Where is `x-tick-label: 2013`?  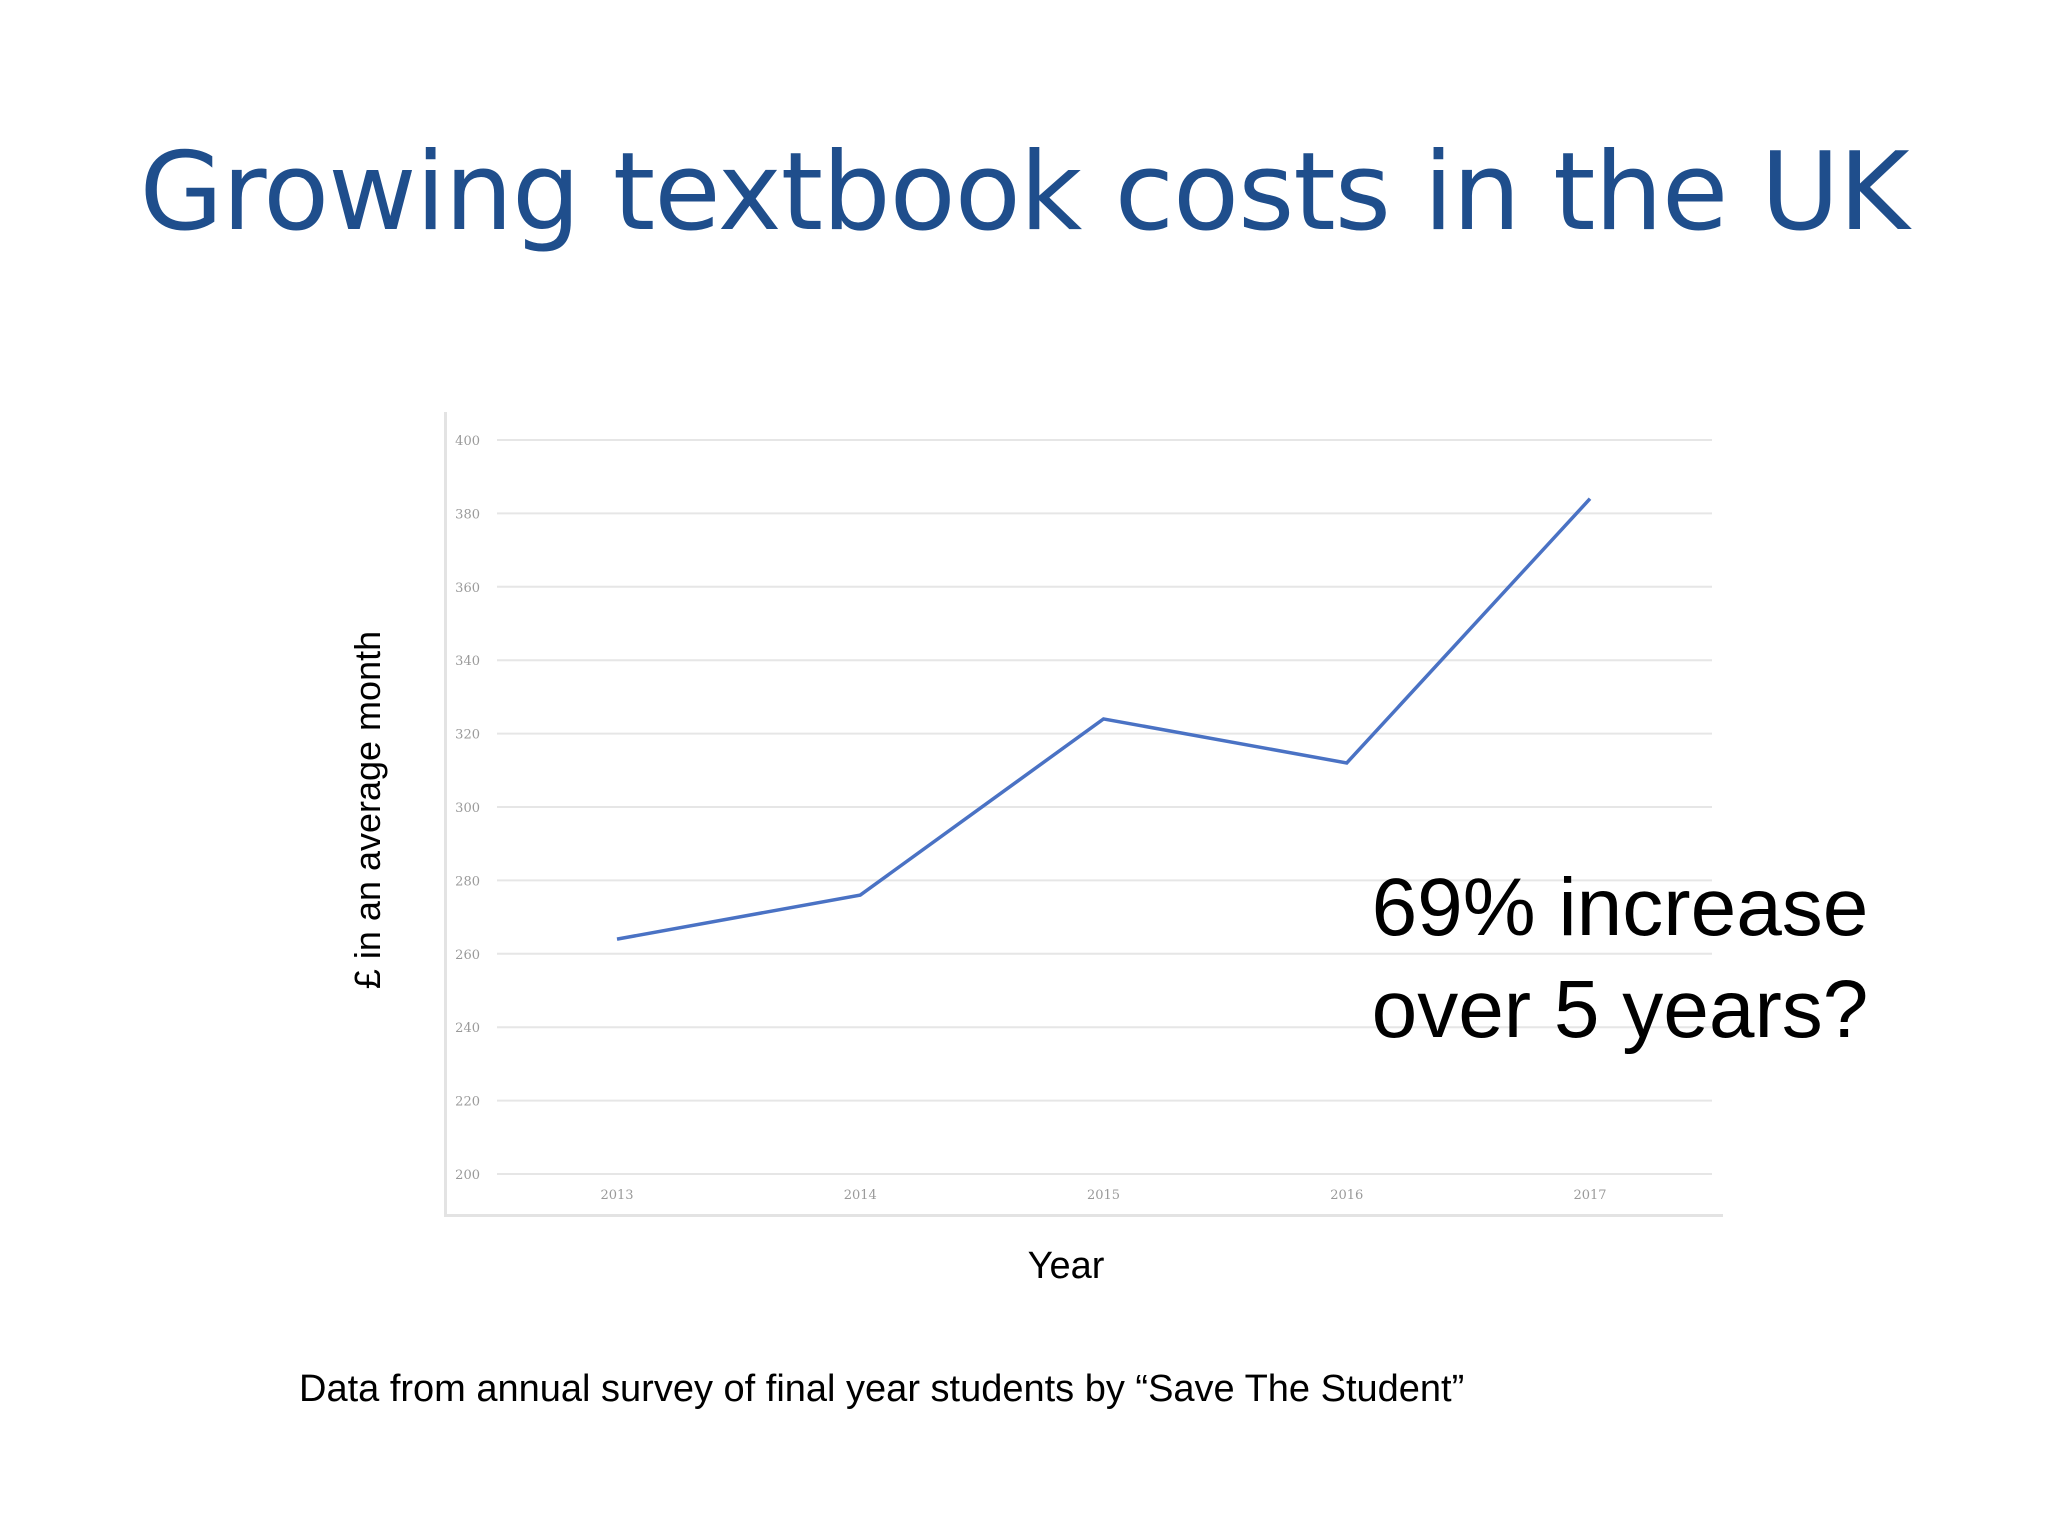 x-tick-label: 2013 is located at coordinates (616, 1195).